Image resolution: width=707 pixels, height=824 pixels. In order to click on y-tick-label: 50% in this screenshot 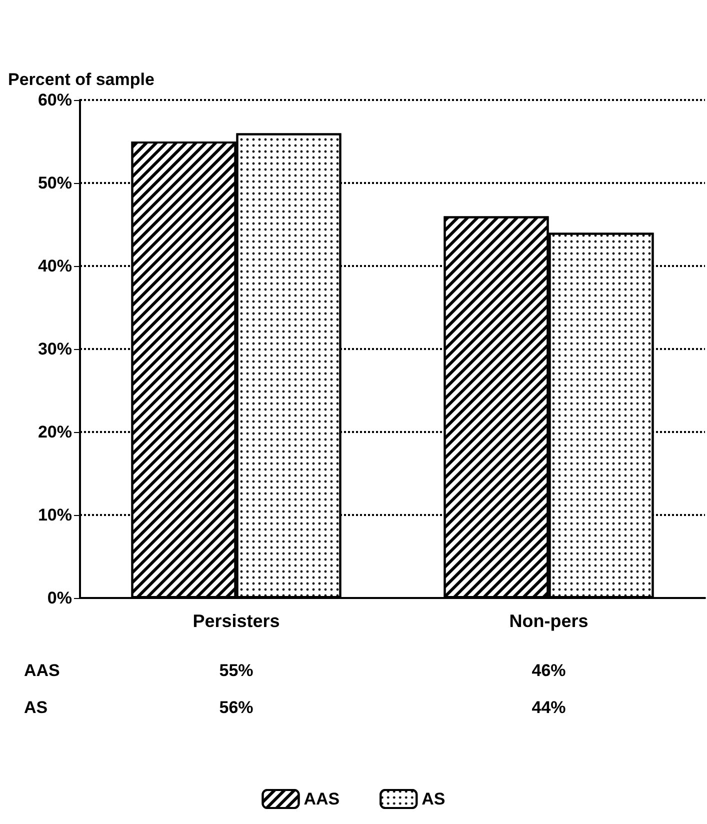, I will do `click(55, 183)`.